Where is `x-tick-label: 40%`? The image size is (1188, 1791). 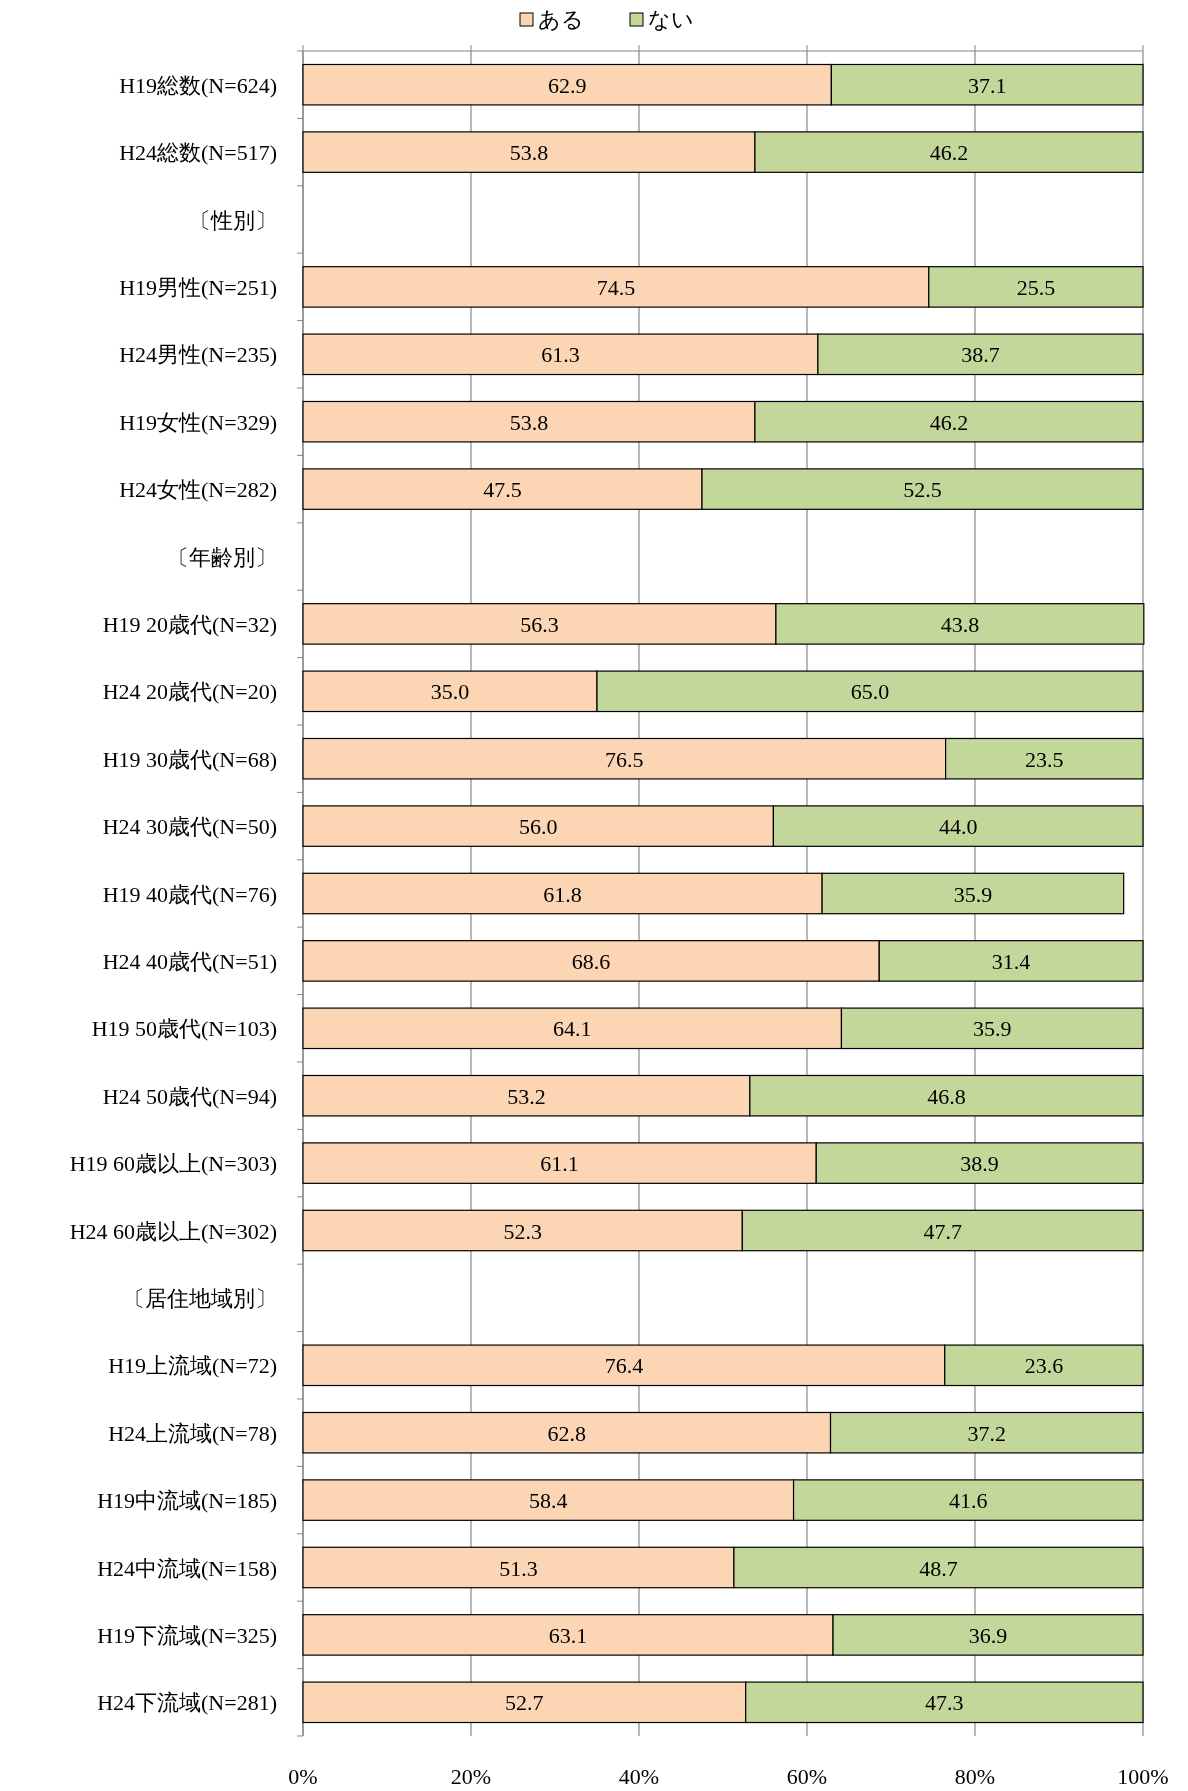
x-tick-label: 40% is located at coordinates (639, 1776).